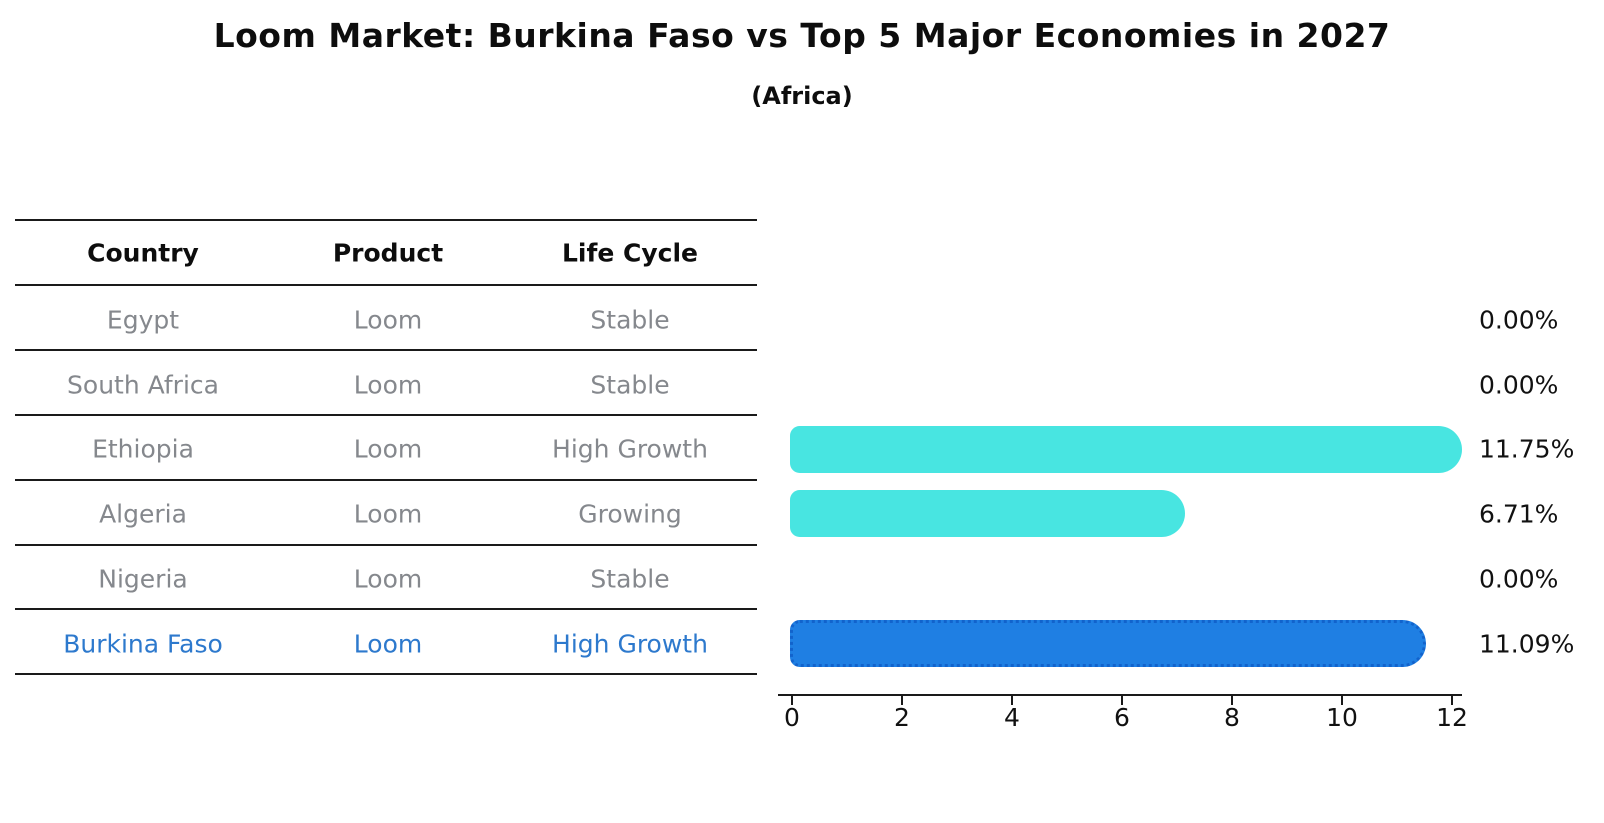  What do you see at coordinates (143, 384) in the screenshot?
I see `table-cell-country: South Africa` at bounding box center [143, 384].